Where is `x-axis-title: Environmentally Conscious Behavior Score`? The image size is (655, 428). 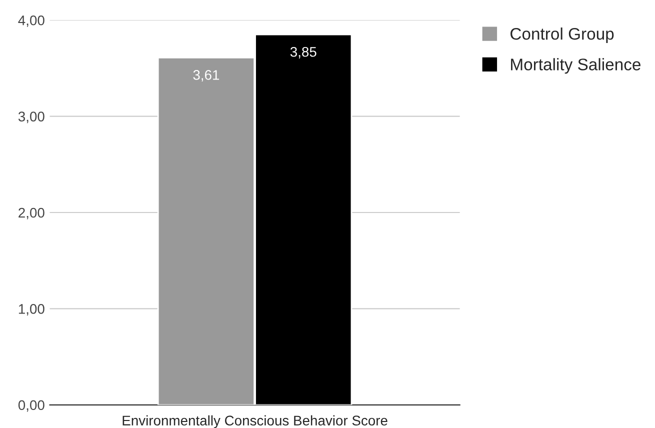 x-axis-title: Environmentally Conscious Behavior Score is located at coordinates (255, 421).